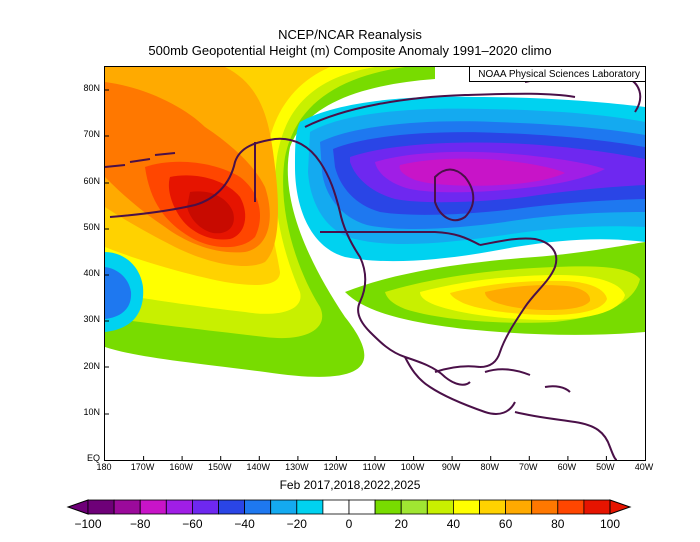  Describe the element at coordinates (104, 467) in the screenshot. I see `lon-label: 180` at that location.